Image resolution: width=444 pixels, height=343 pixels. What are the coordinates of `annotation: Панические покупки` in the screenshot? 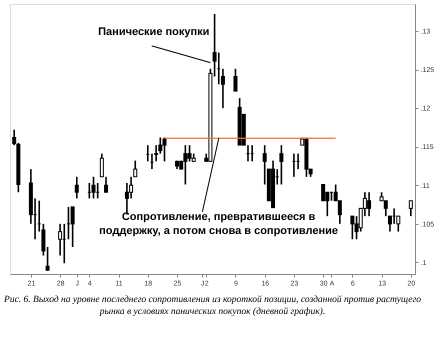 It's located at (154, 32).